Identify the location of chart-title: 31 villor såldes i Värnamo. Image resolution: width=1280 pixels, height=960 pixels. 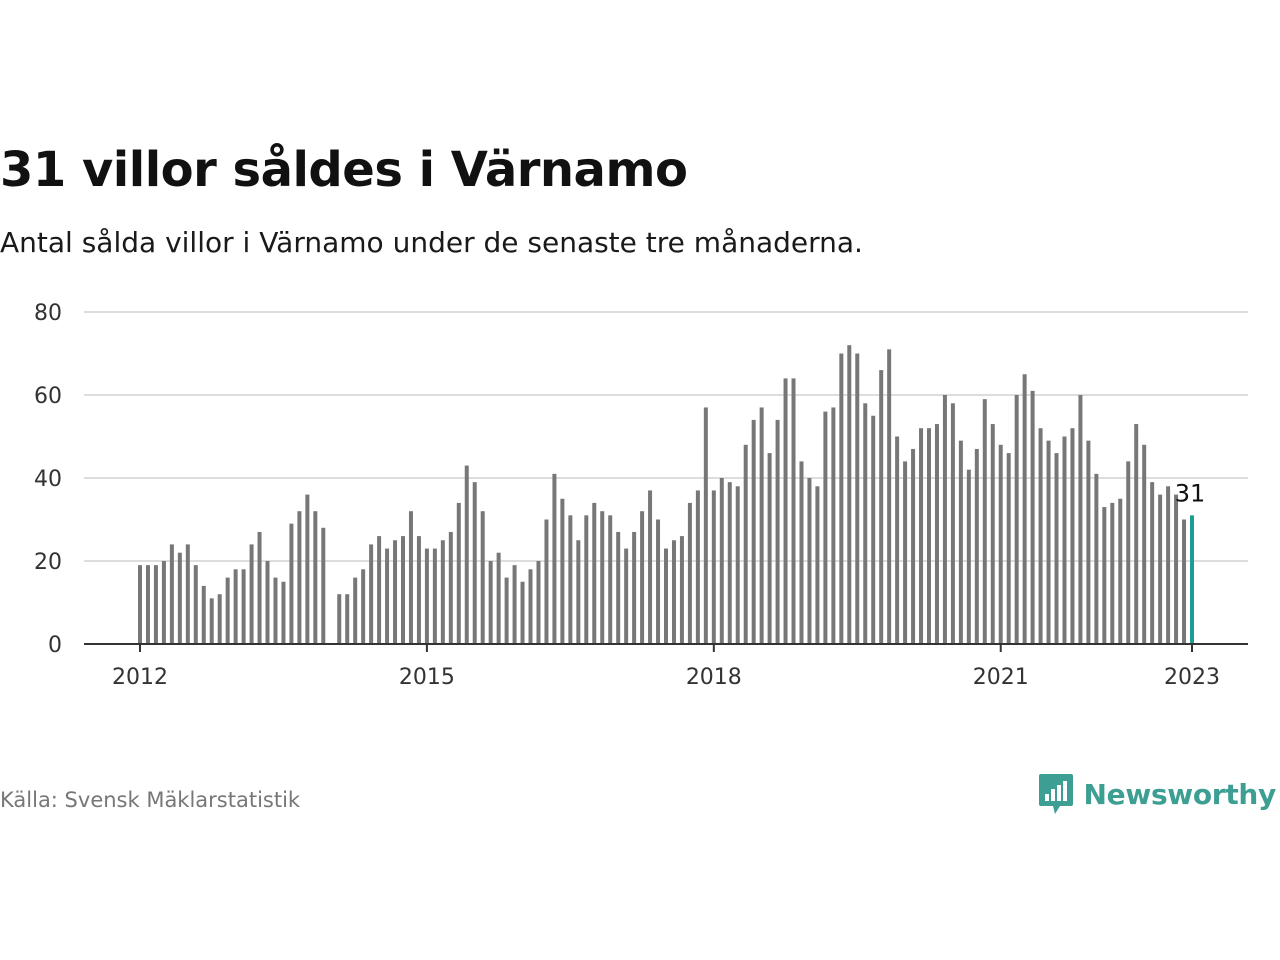
(344, 170).